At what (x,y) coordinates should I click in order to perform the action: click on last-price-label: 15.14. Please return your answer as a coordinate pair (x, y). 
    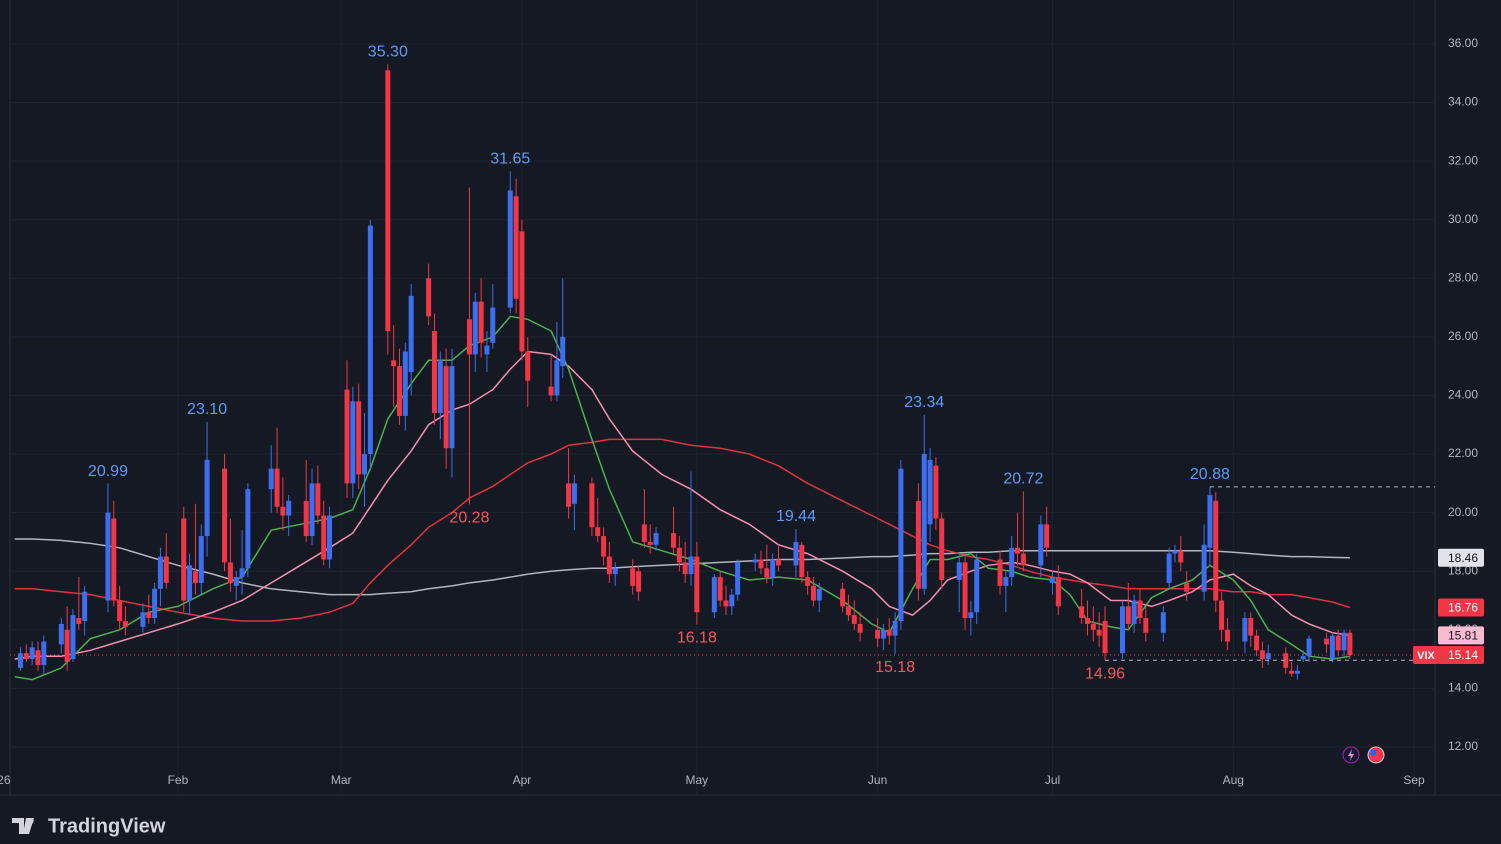
    Looking at the image, I should click on (1463, 655).